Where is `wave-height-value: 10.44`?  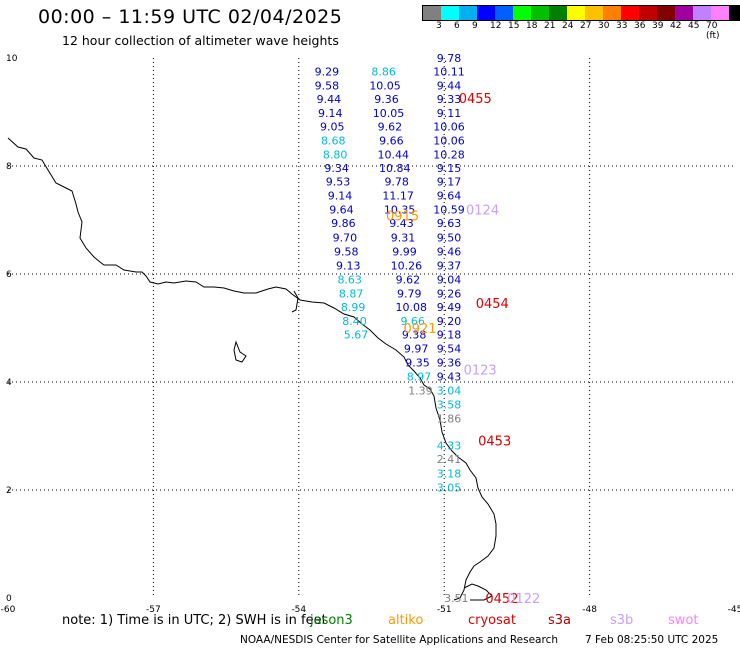
wave-height-value: 10.44 is located at coordinates (394, 155).